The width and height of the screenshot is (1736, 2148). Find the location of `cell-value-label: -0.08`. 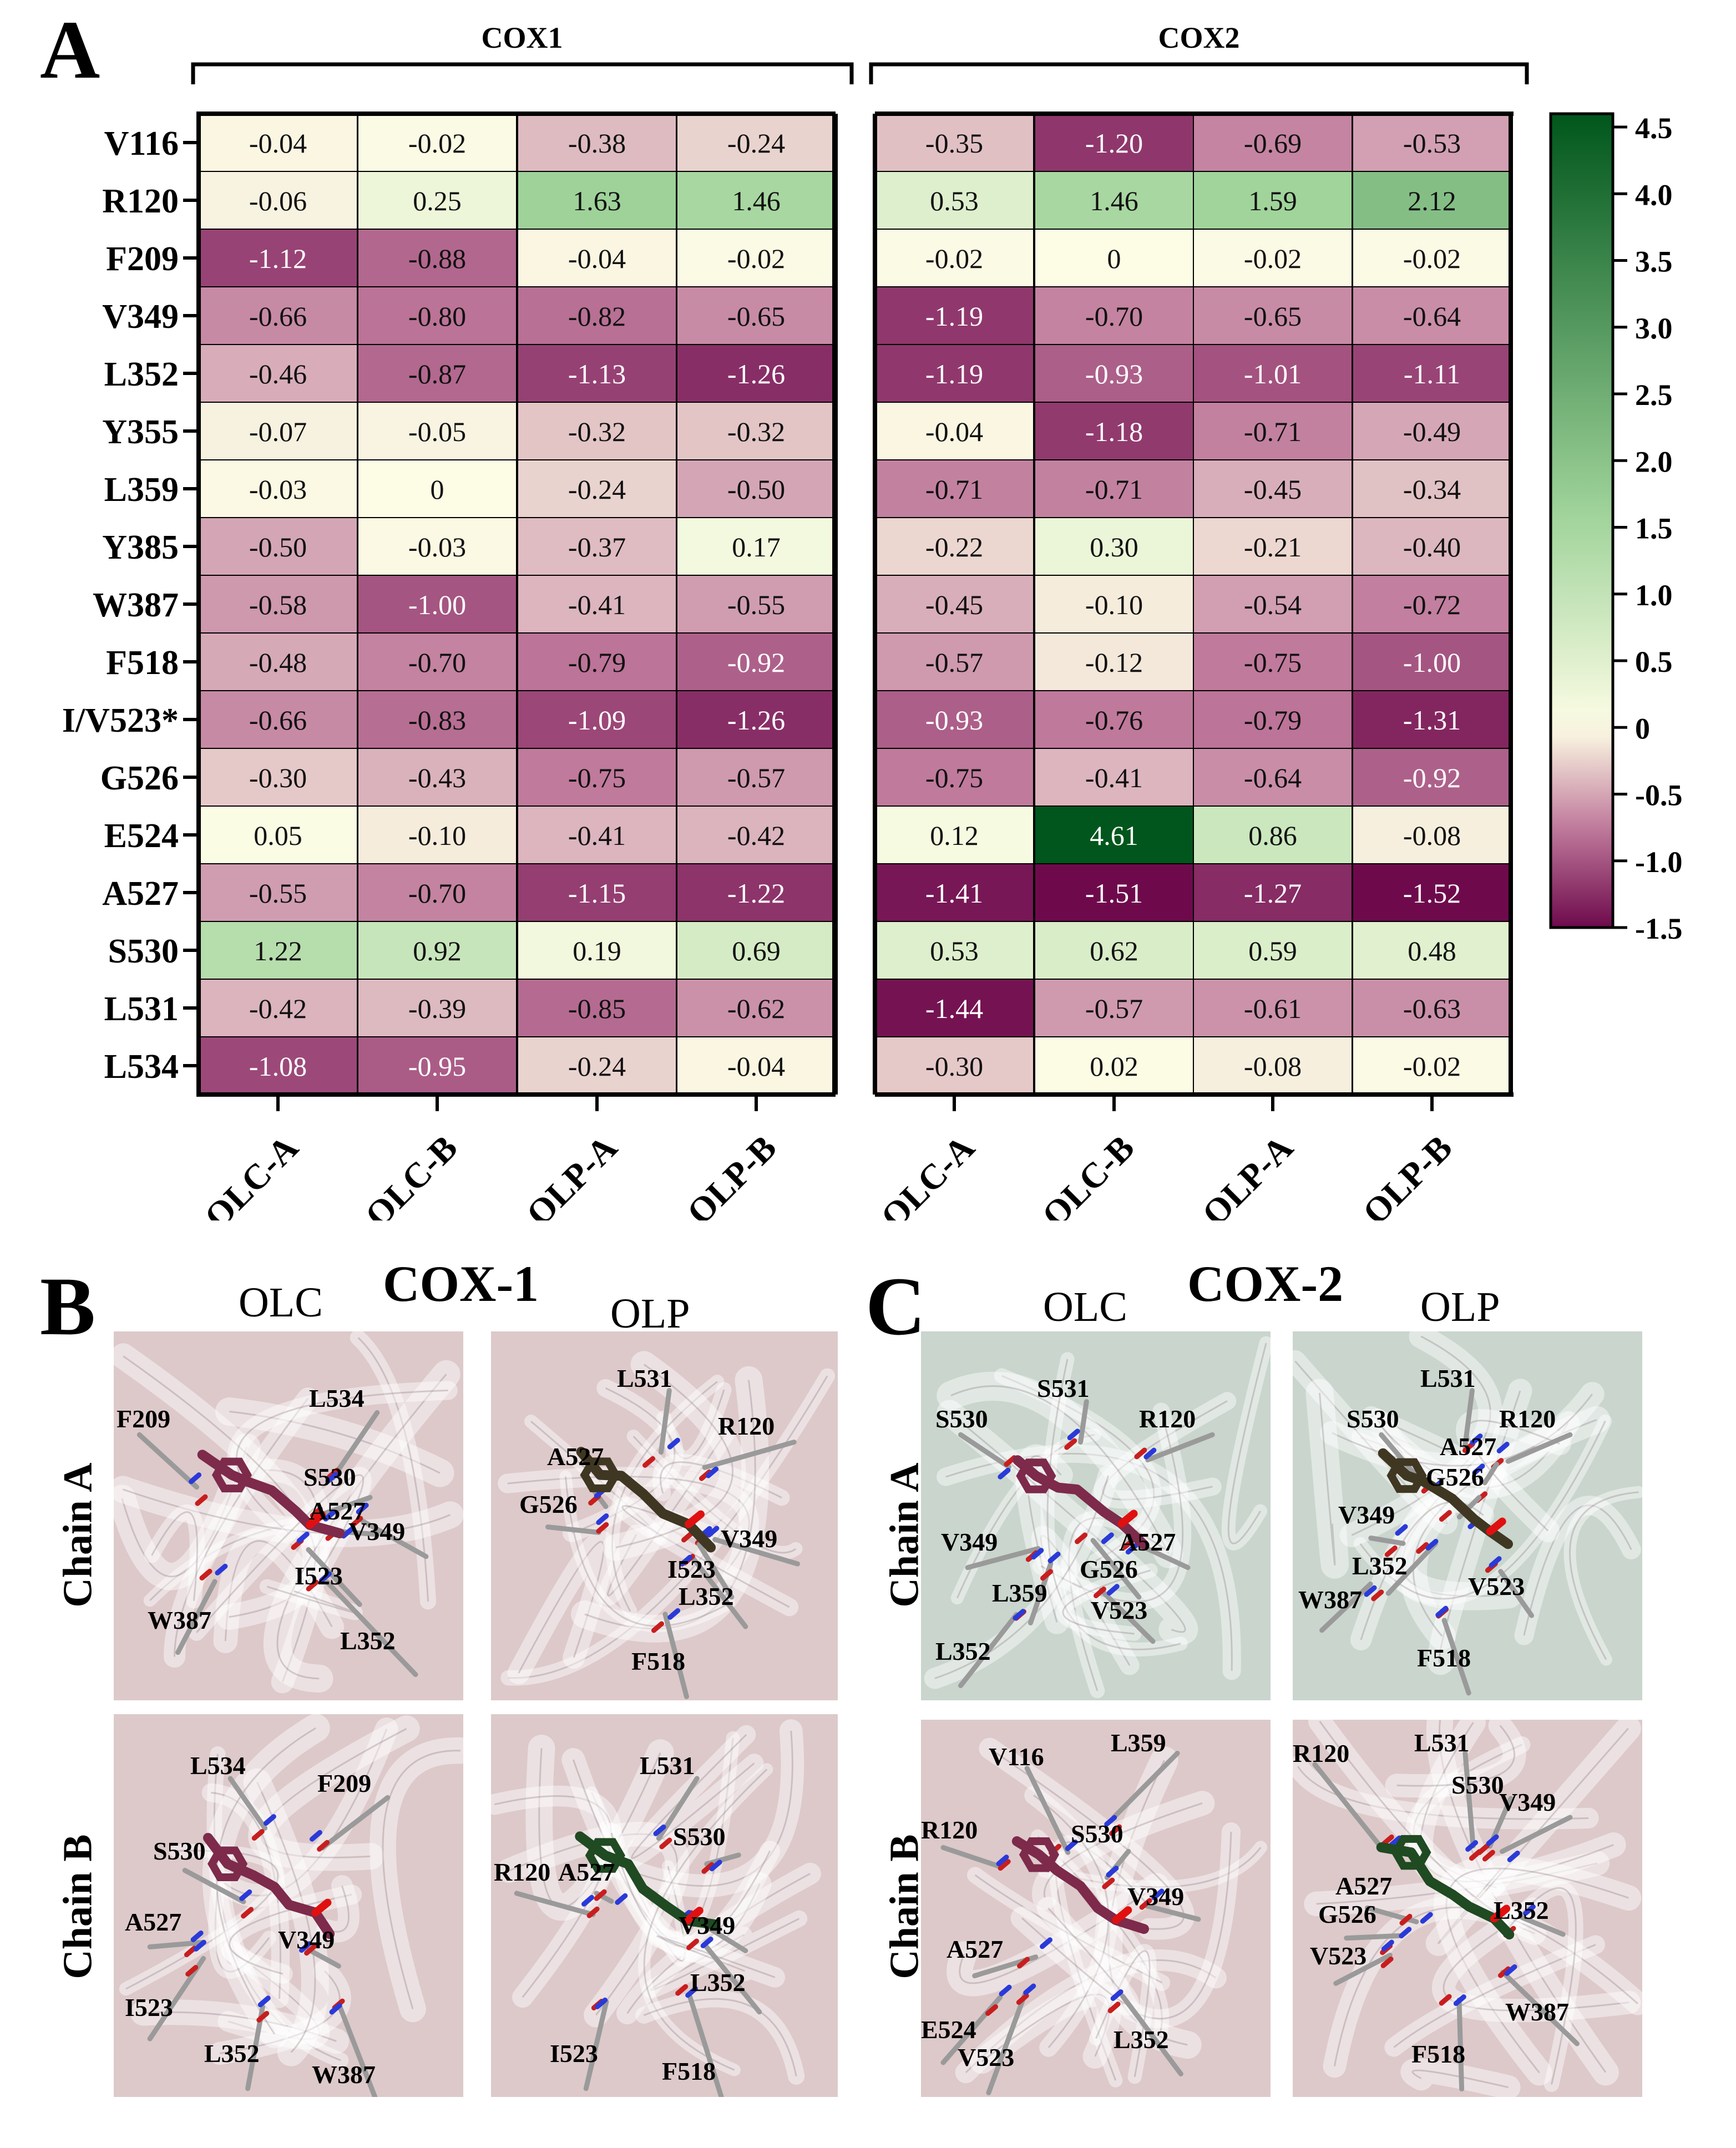

cell-value-label: -0.08 is located at coordinates (1432, 836).